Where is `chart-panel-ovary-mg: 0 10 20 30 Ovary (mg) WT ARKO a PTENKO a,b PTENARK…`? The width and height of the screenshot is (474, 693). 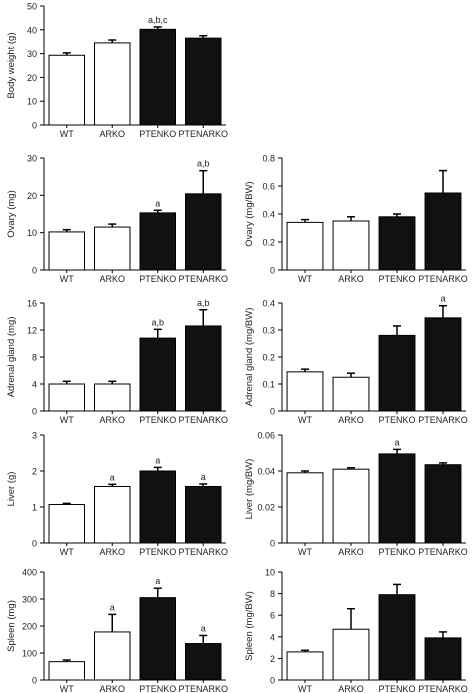 chart-panel-ovary-mg: 0 10 20 30 Ovary (mg) WT ARKO a PTENKO a,b PTENARK… is located at coordinates (117, 219).